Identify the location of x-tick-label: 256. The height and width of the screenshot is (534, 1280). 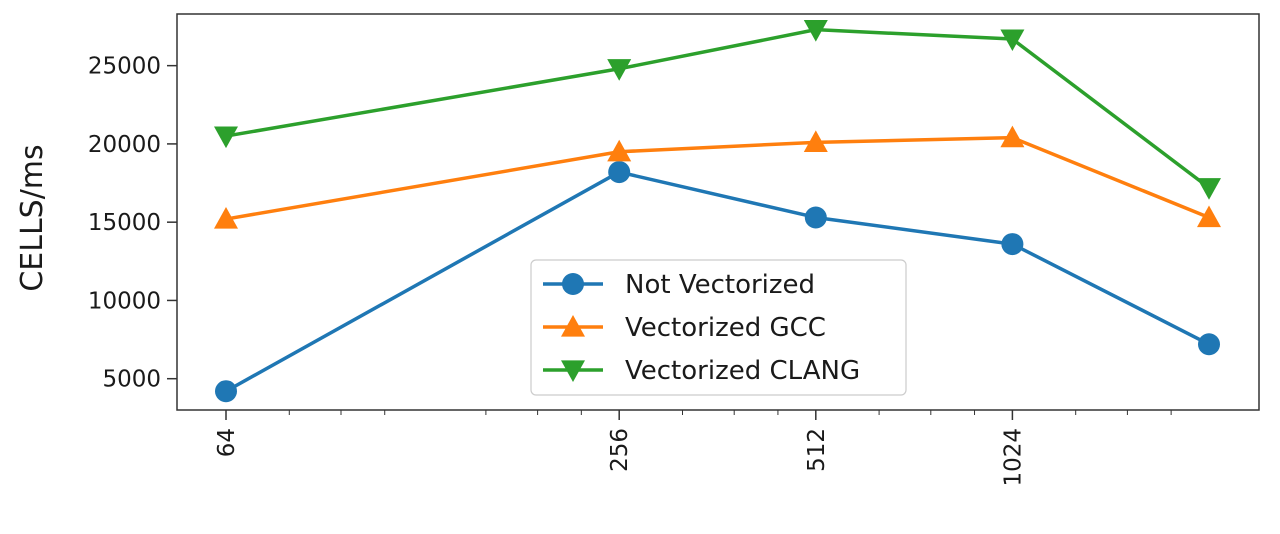
(620, 450).